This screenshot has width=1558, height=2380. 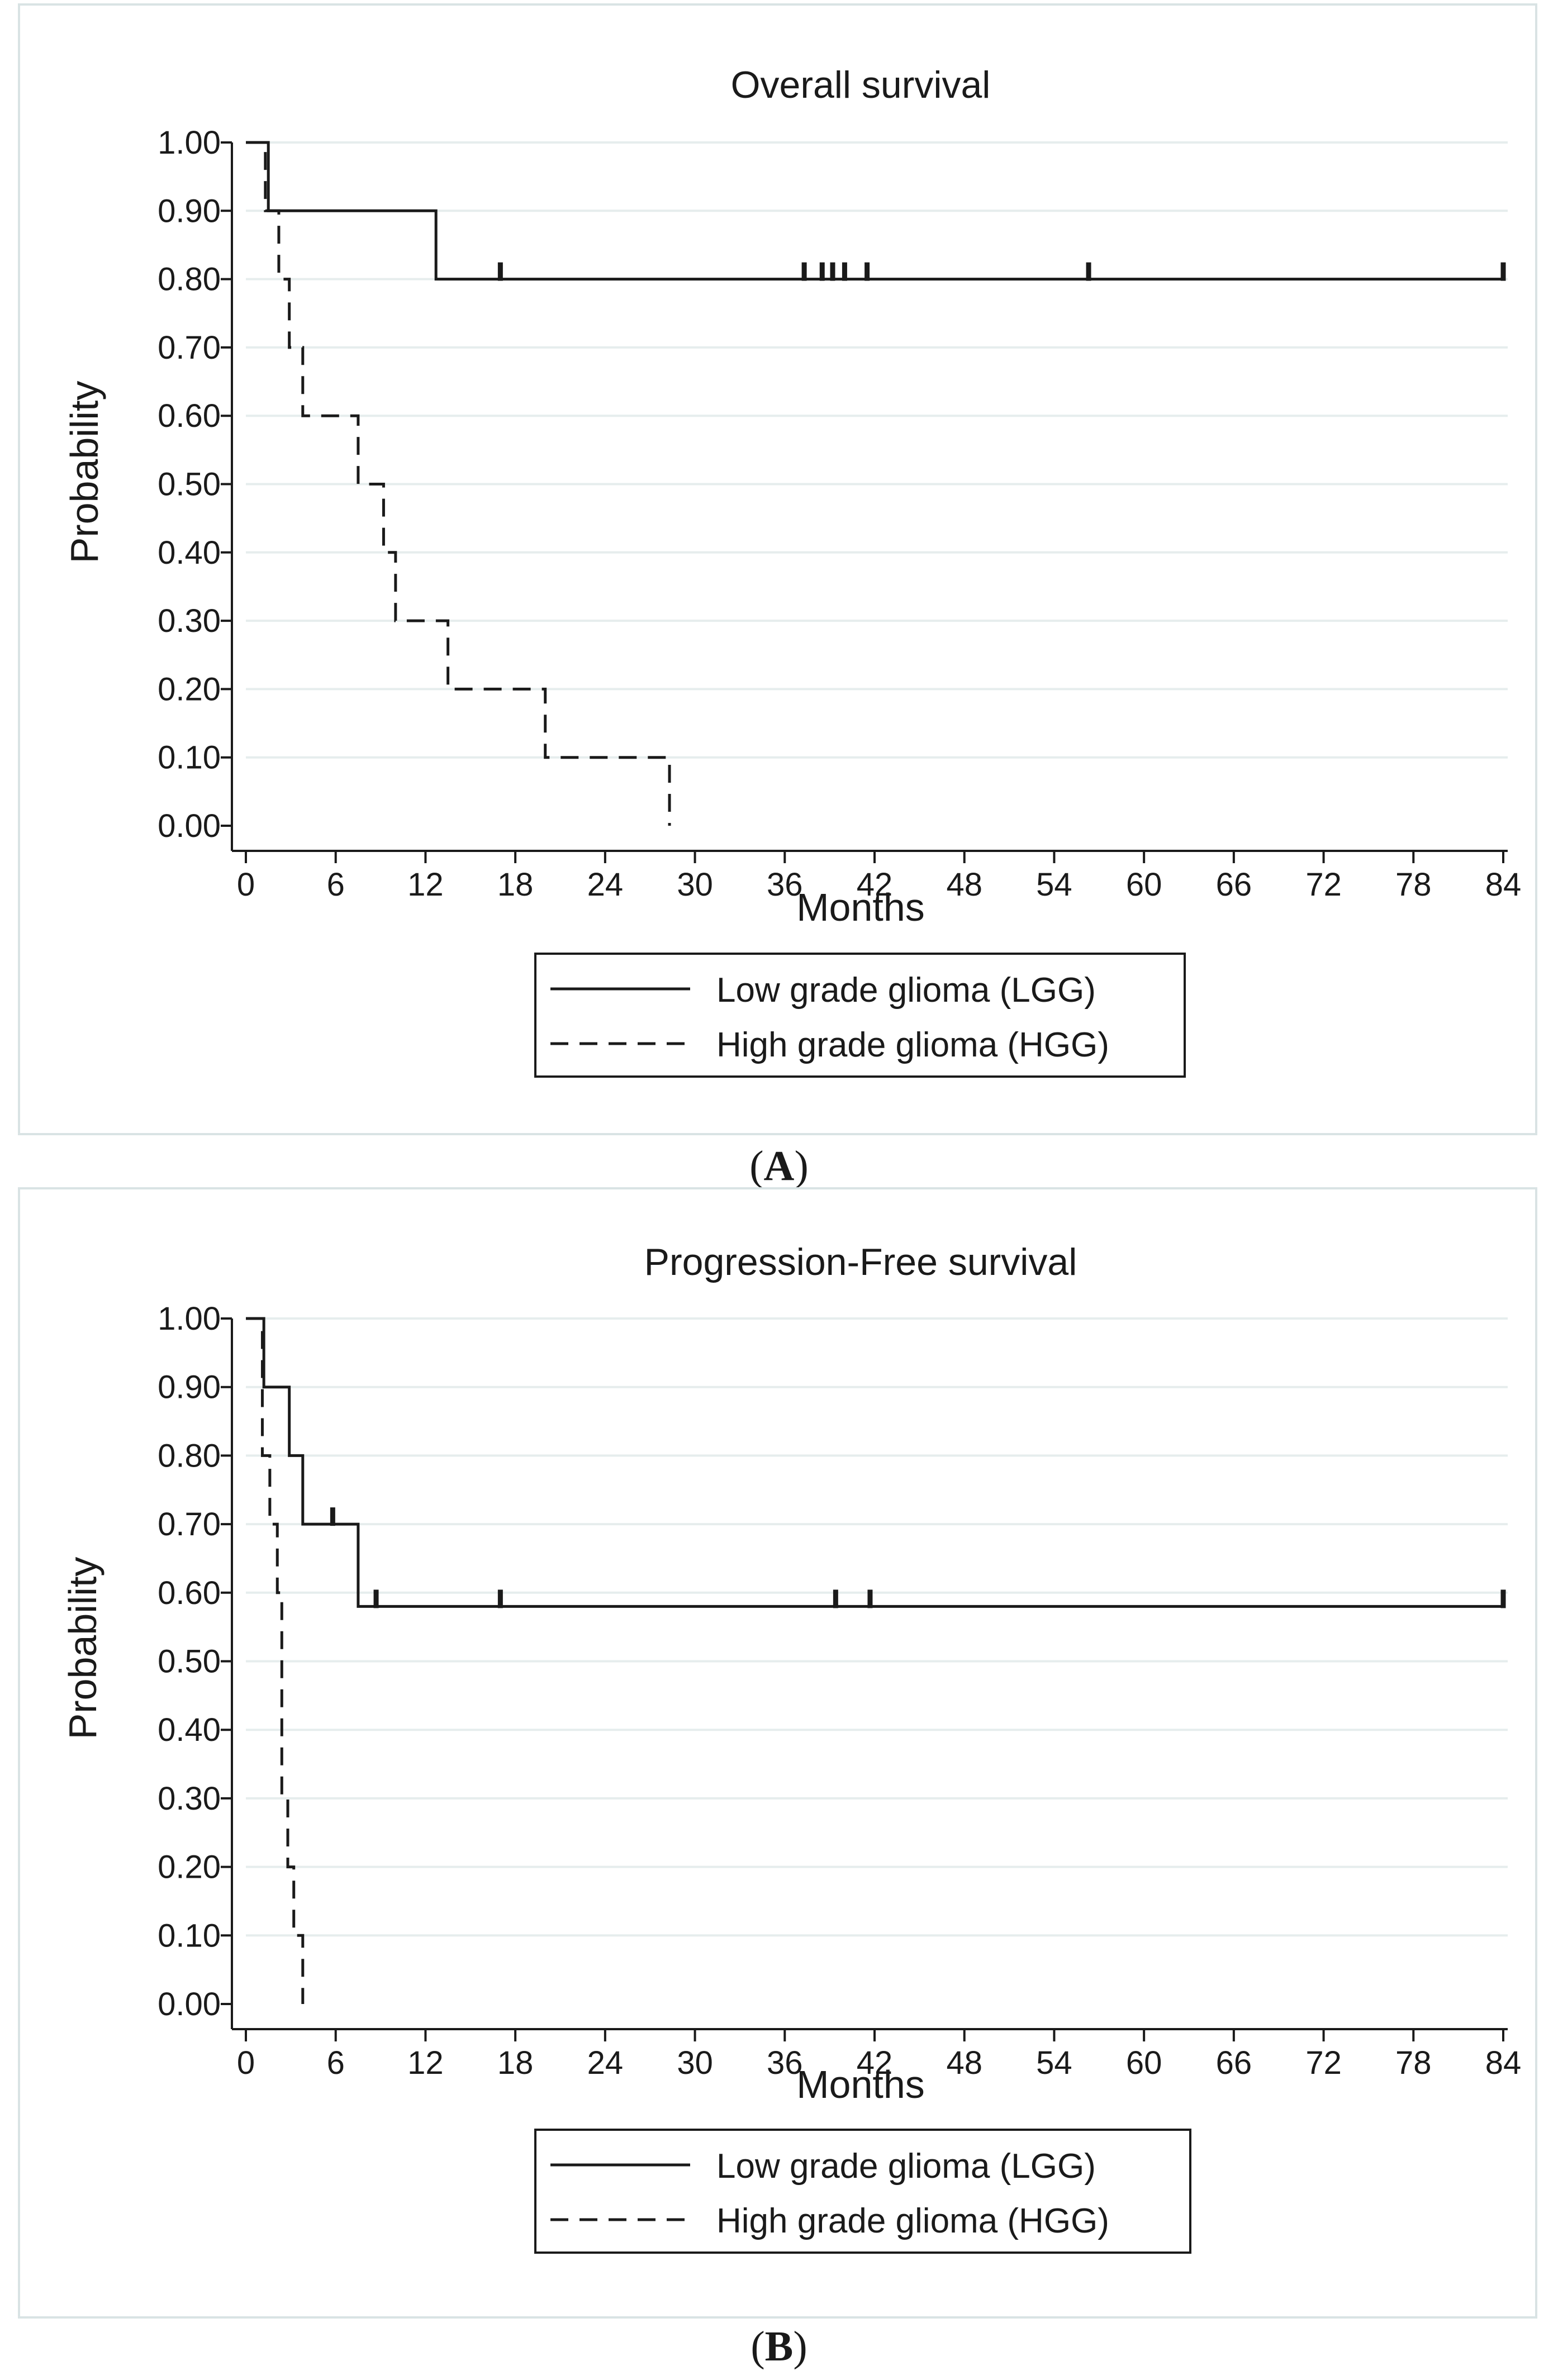 I want to click on panel-label-b-letter: B, so click(x=779, y=2346).